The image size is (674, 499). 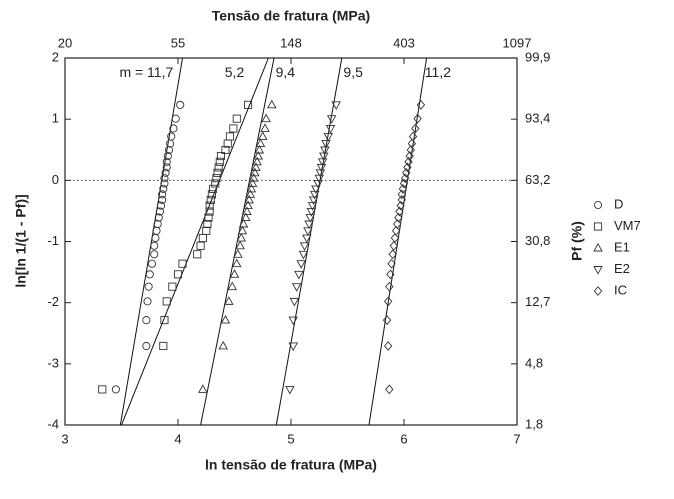 What do you see at coordinates (622, 268) in the screenshot?
I see `legend-label: E2` at bounding box center [622, 268].